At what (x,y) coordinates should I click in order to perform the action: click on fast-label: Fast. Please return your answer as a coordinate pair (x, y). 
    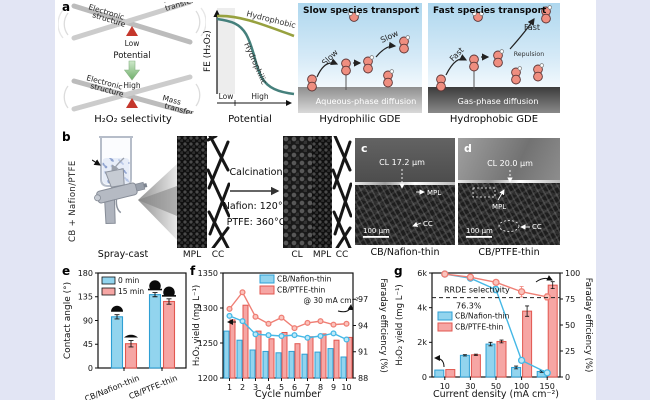
    Looking at the image, I should click on (532, 27).